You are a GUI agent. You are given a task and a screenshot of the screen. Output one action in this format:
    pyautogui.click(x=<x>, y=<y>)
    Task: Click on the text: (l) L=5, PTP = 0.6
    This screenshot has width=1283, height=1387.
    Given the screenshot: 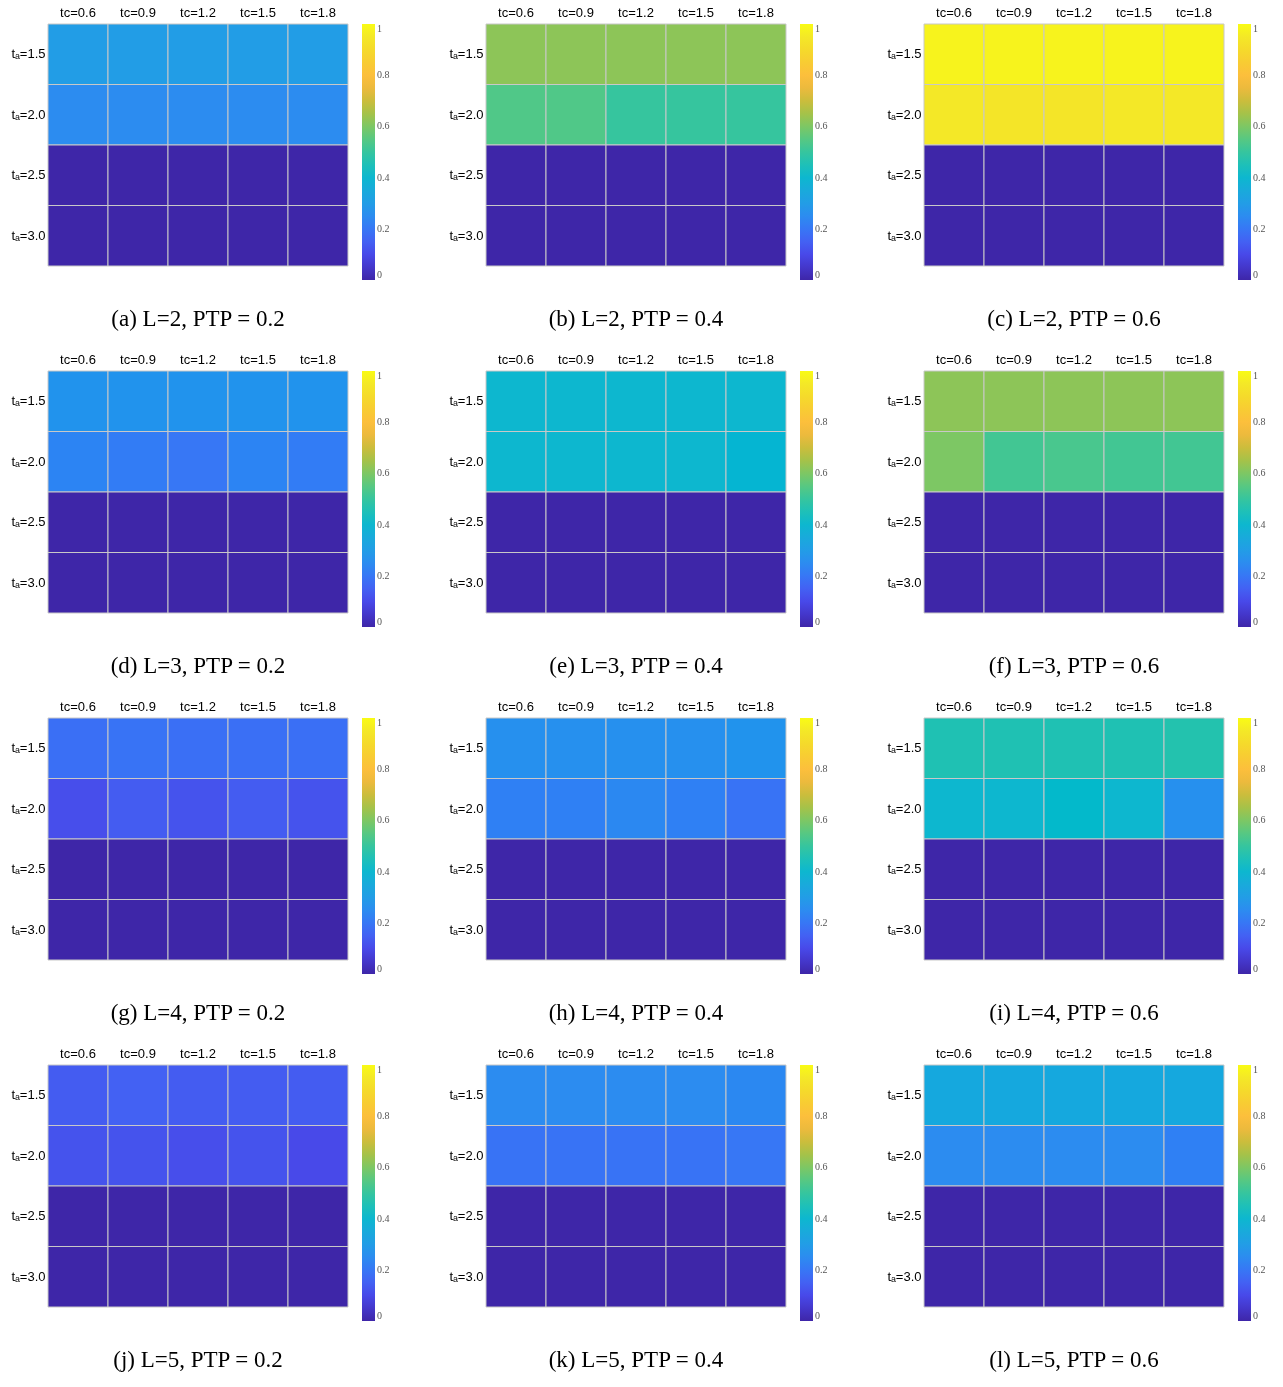 What is the action you would take?
    pyautogui.click(x=1074, y=1359)
    